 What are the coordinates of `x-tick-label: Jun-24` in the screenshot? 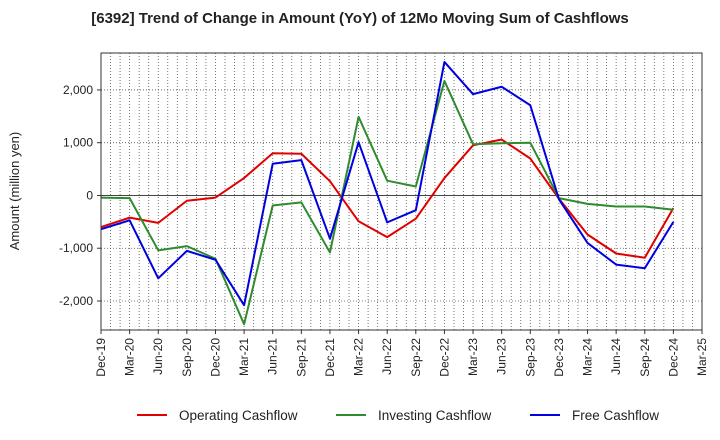 It's located at (616, 356).